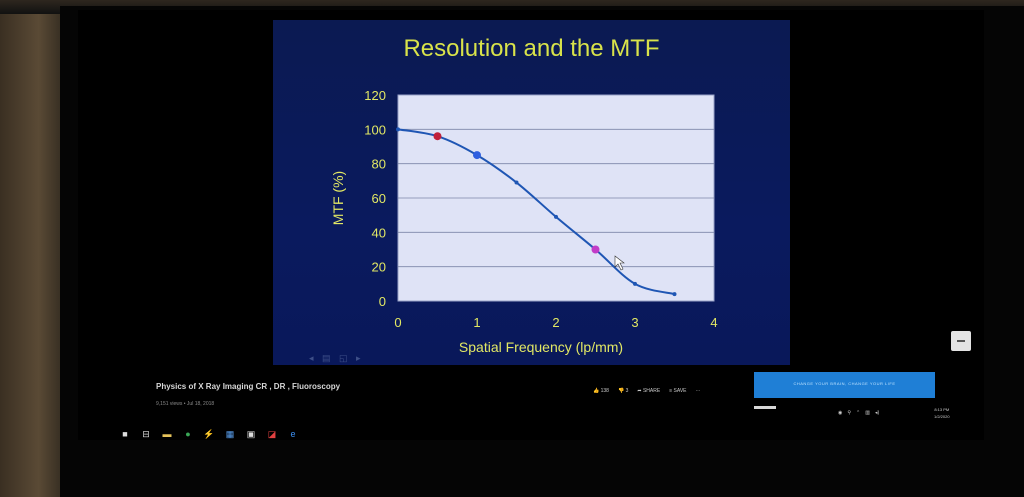  I want to click on x-tick-label: 3, so click(634, 322).